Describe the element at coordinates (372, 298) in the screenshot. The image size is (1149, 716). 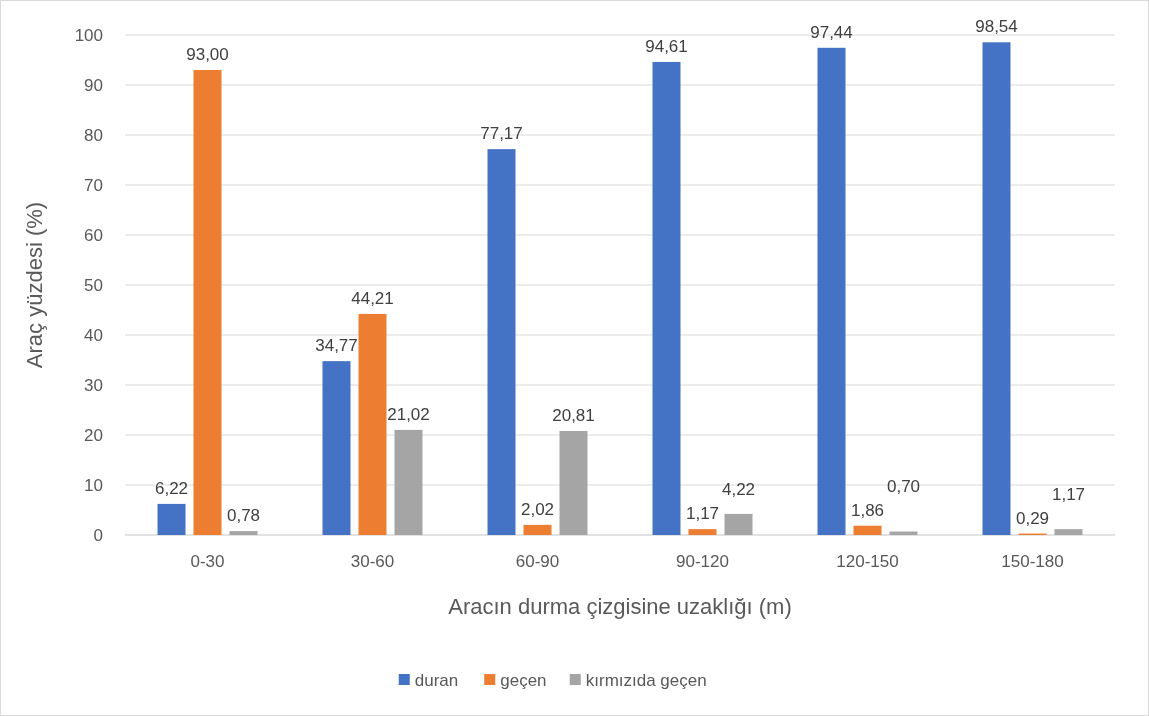
I see `data-label: 44,21` at that location.